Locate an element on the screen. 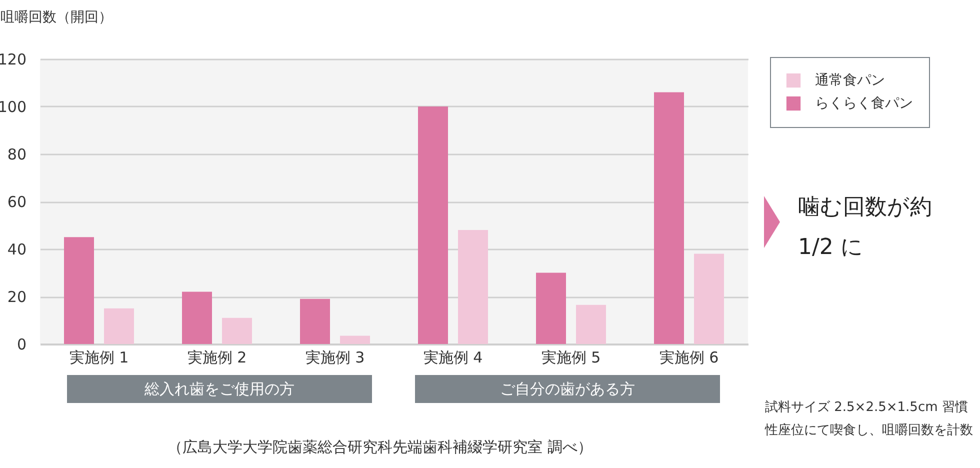  x-tick-label: 実施例 4 is located at coordinates (453, 357).